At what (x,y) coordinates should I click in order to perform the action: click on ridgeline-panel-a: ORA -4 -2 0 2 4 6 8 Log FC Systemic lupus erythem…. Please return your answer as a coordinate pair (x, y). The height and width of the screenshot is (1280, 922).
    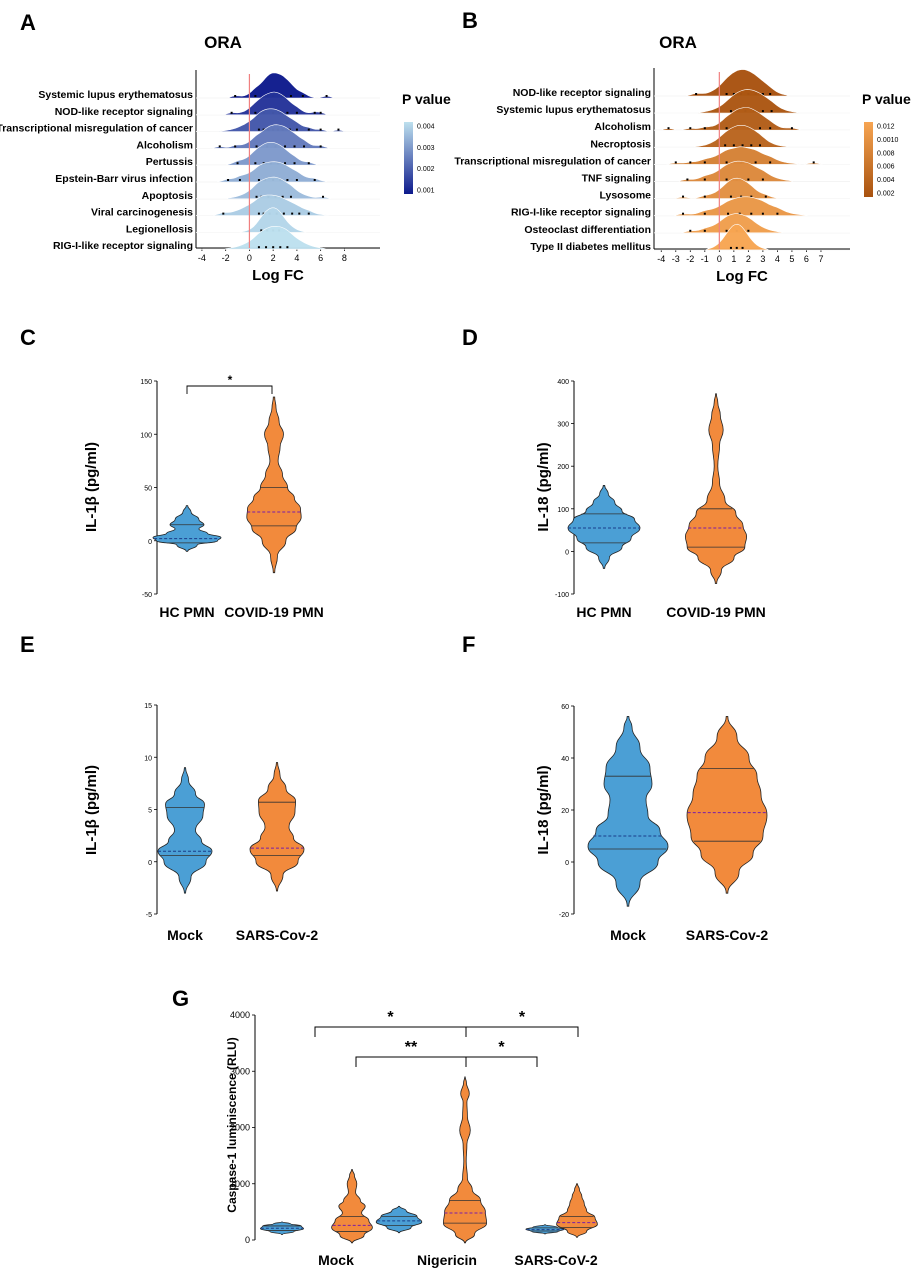
    Looking at the image, I should click on (225, 158).